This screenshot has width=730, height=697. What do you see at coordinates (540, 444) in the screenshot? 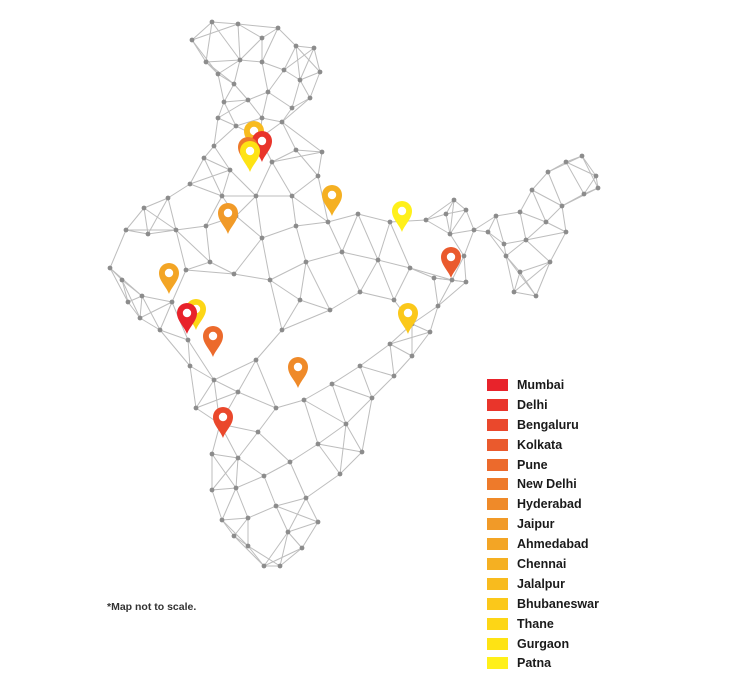
I see `legend-label: Kolkata` at bounding box center [540, 444].